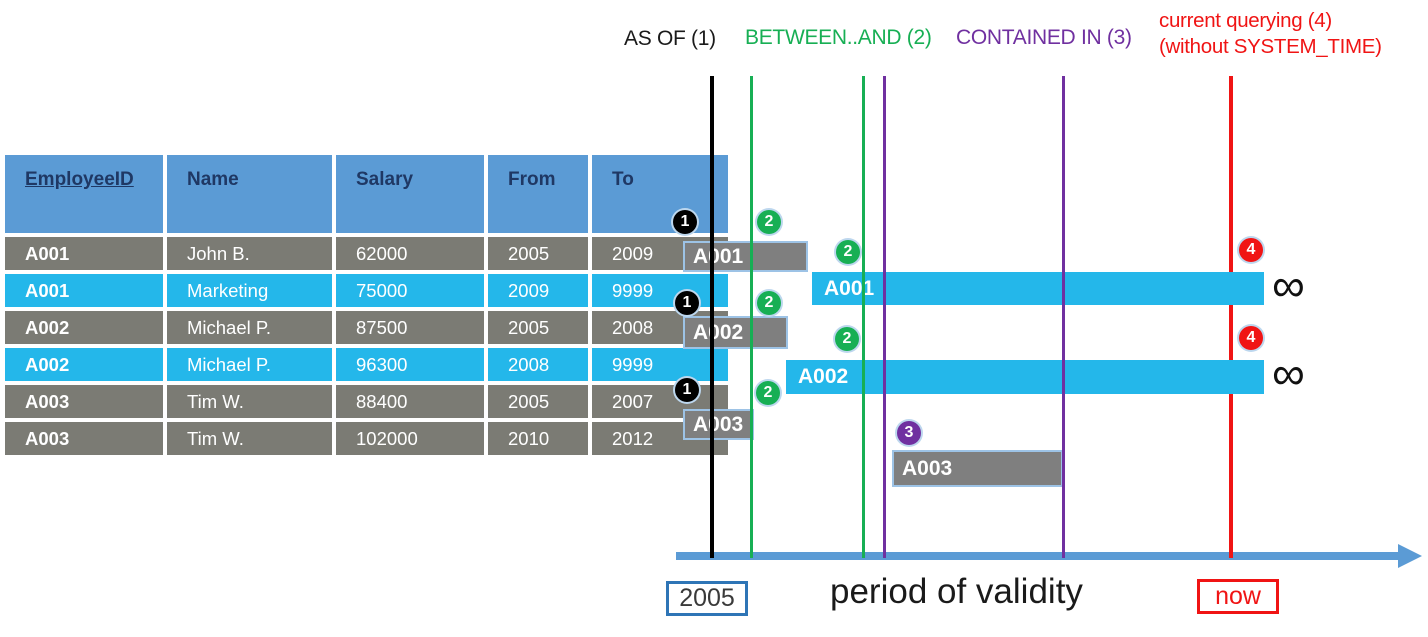 Image resolution: width=1428 pixels, height=637 pixels. Describe the element at coordinates (1063, 317) in the screenshot. I see `contained-in-end-line` at that location.